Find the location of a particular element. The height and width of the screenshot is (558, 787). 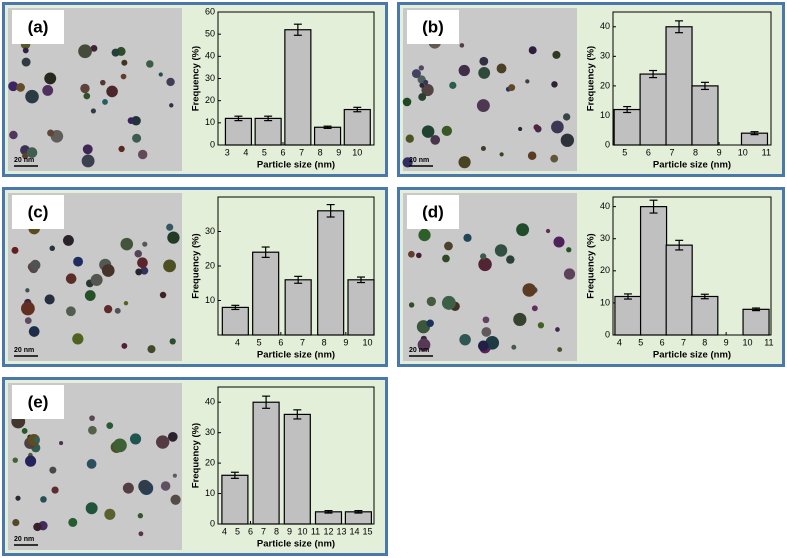

x-tick-label: 14 is located at coordinates (354, 531).